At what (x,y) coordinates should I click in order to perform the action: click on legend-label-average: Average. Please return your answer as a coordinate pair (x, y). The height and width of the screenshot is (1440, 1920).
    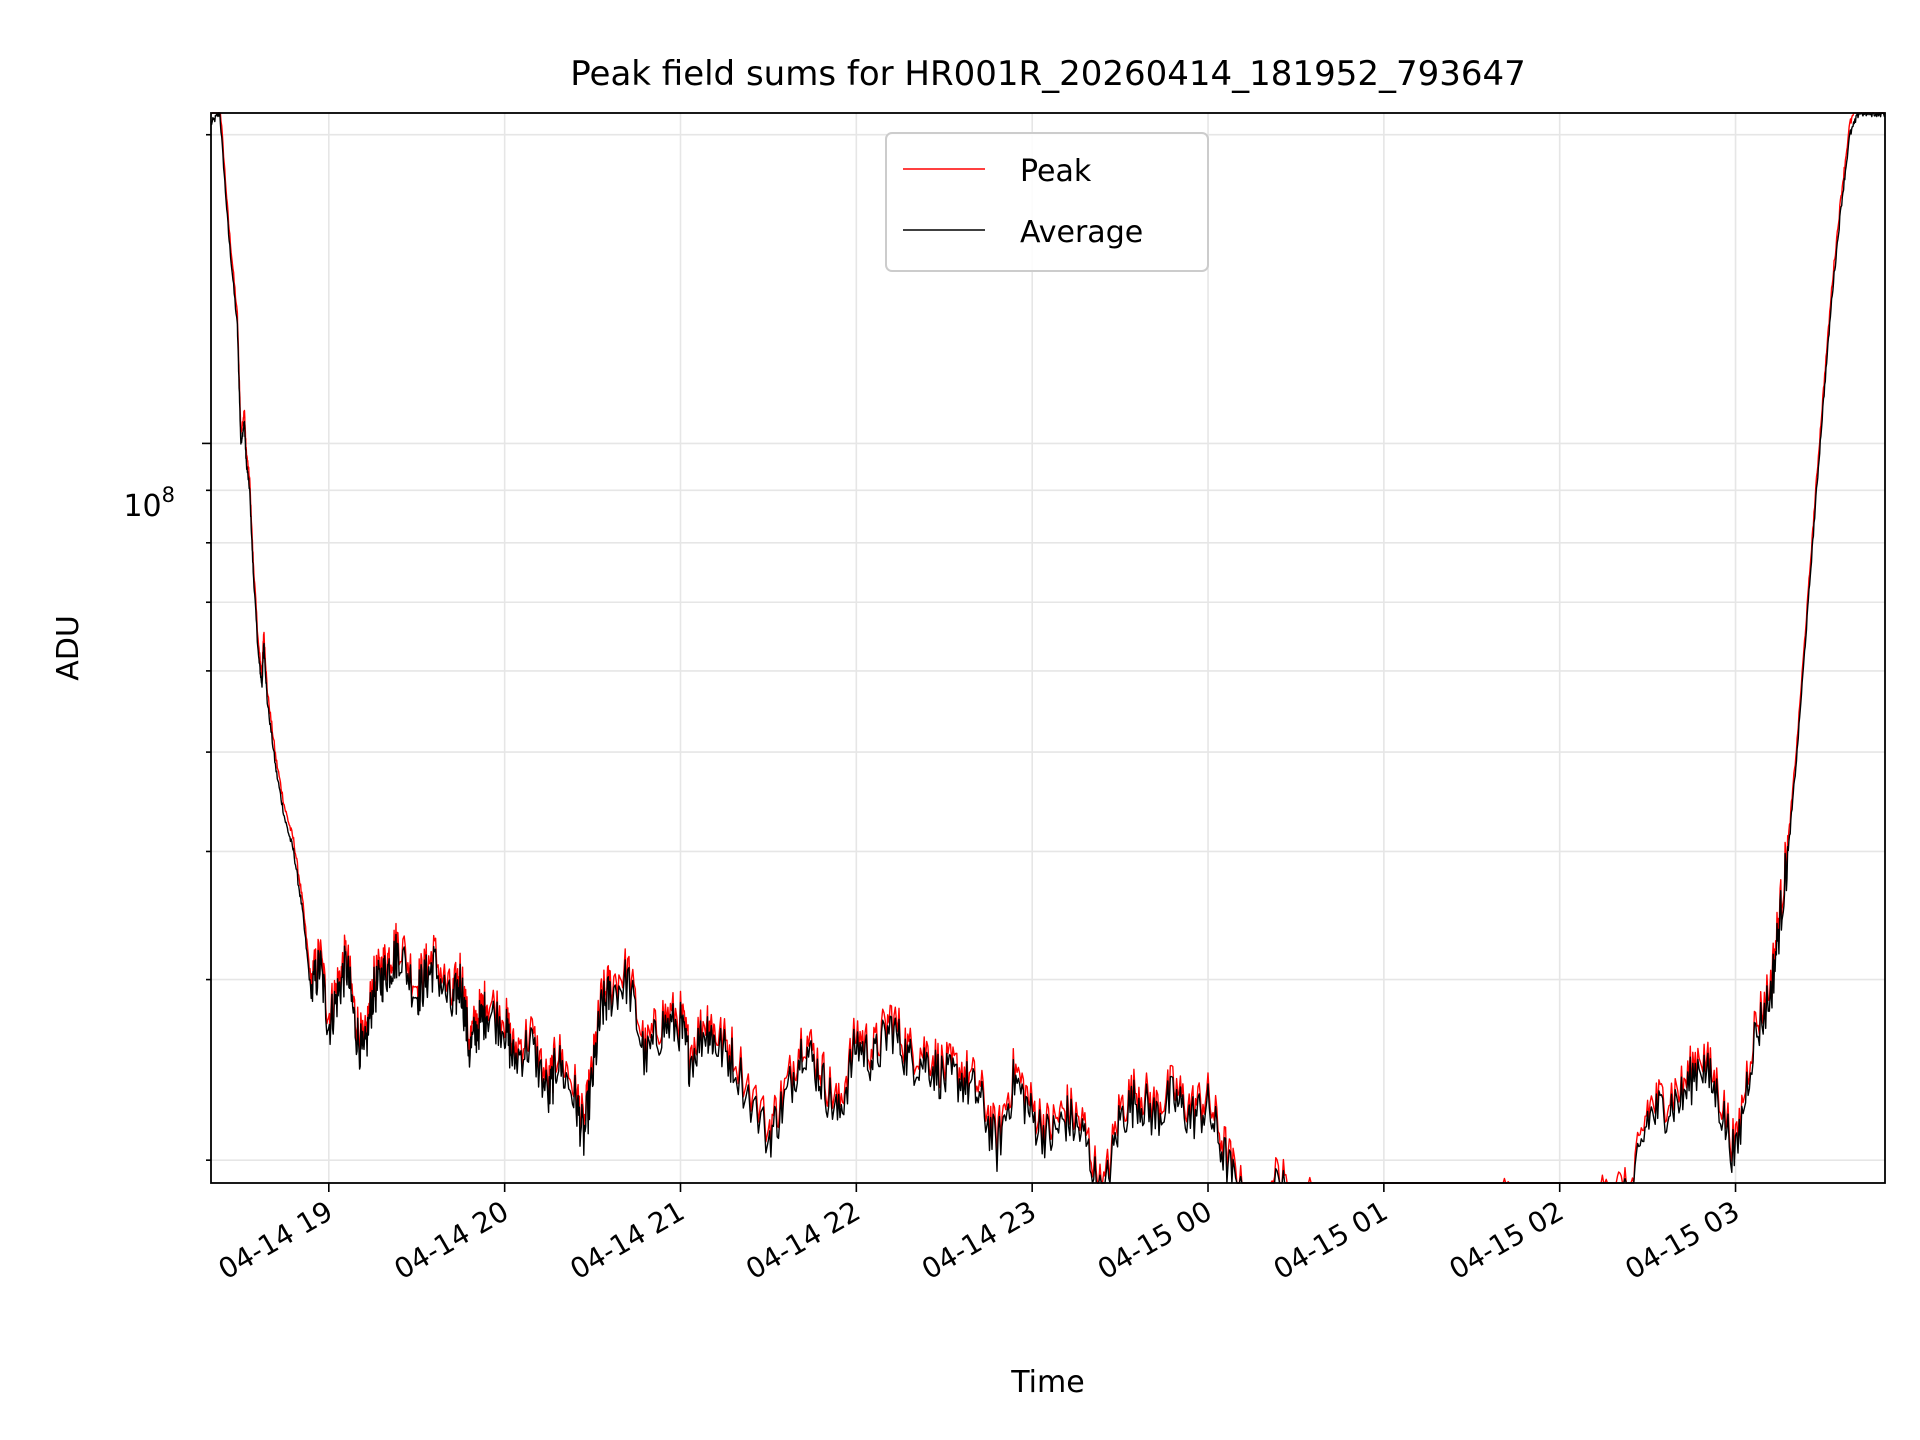
    Looking at the image, I should click on (1081, 232).